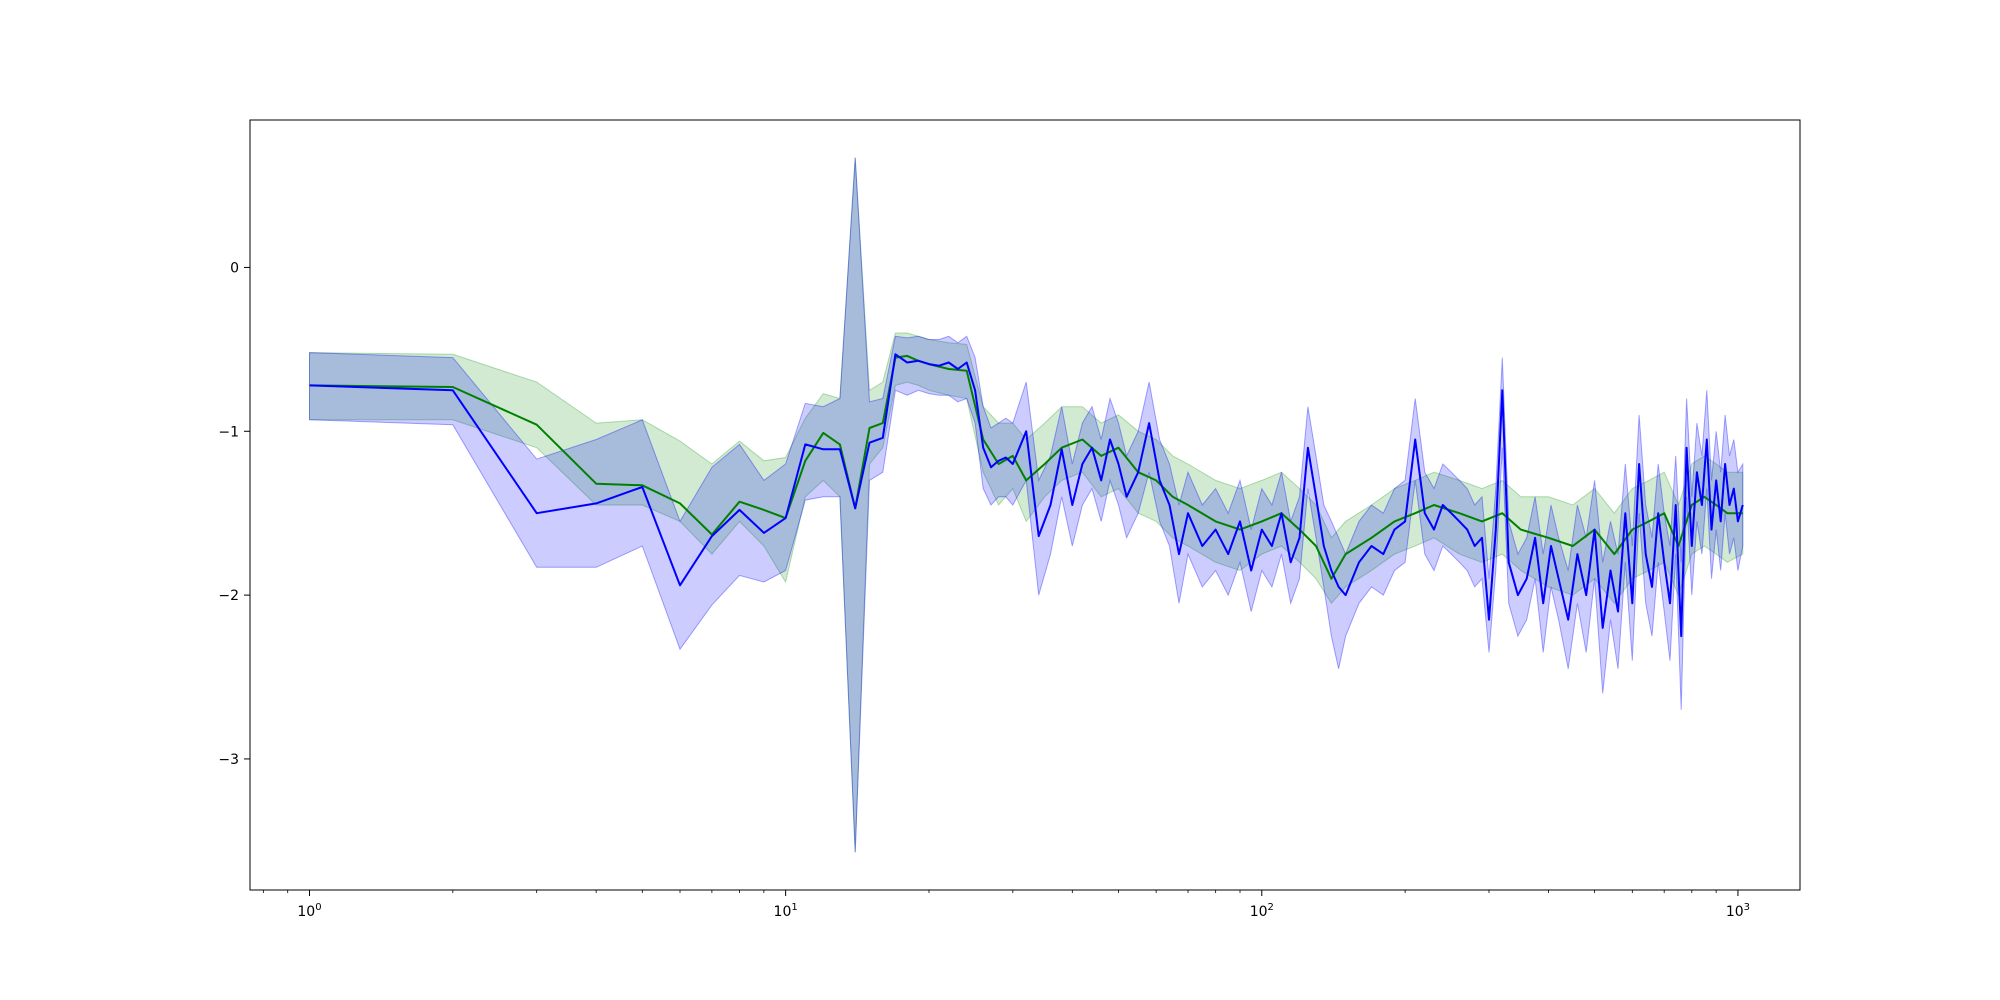 The height and width of the screenshot is (1000, 2000). Describe the element at coordinates (228, 432) in the screenshot. I see `y-tick-label: −1` at that location.